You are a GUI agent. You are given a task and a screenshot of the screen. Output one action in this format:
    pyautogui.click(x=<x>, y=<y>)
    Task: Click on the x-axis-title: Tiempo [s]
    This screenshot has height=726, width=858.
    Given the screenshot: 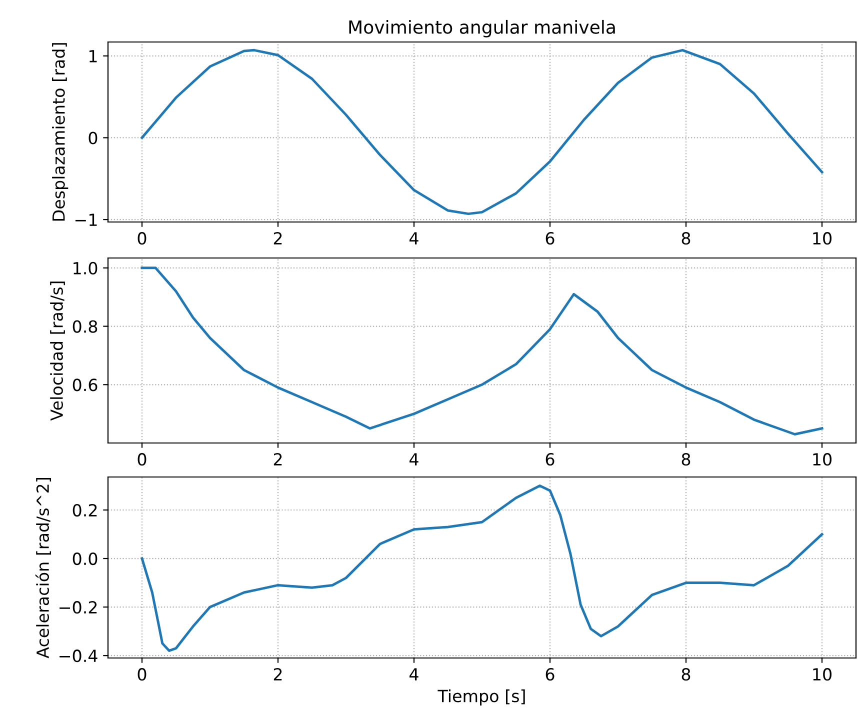 What is the action you would take?
    pyautogui.click(x=481, y=697)
    